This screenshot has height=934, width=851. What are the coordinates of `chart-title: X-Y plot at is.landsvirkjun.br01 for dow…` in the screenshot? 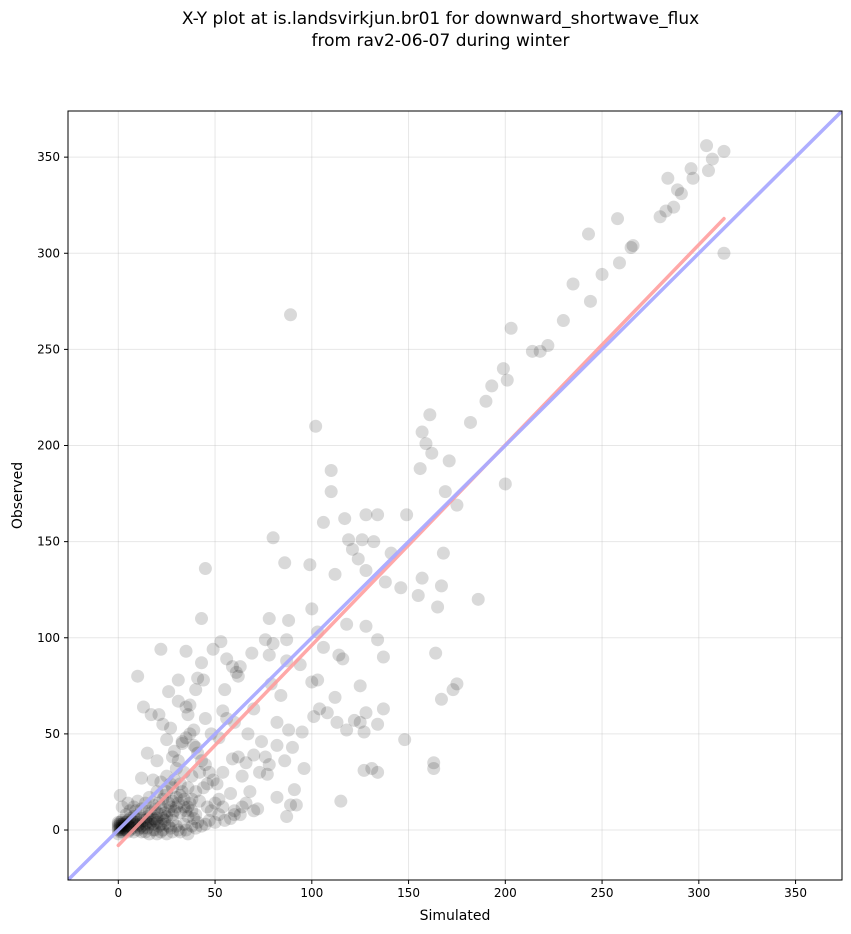 It's located at (425, 30).